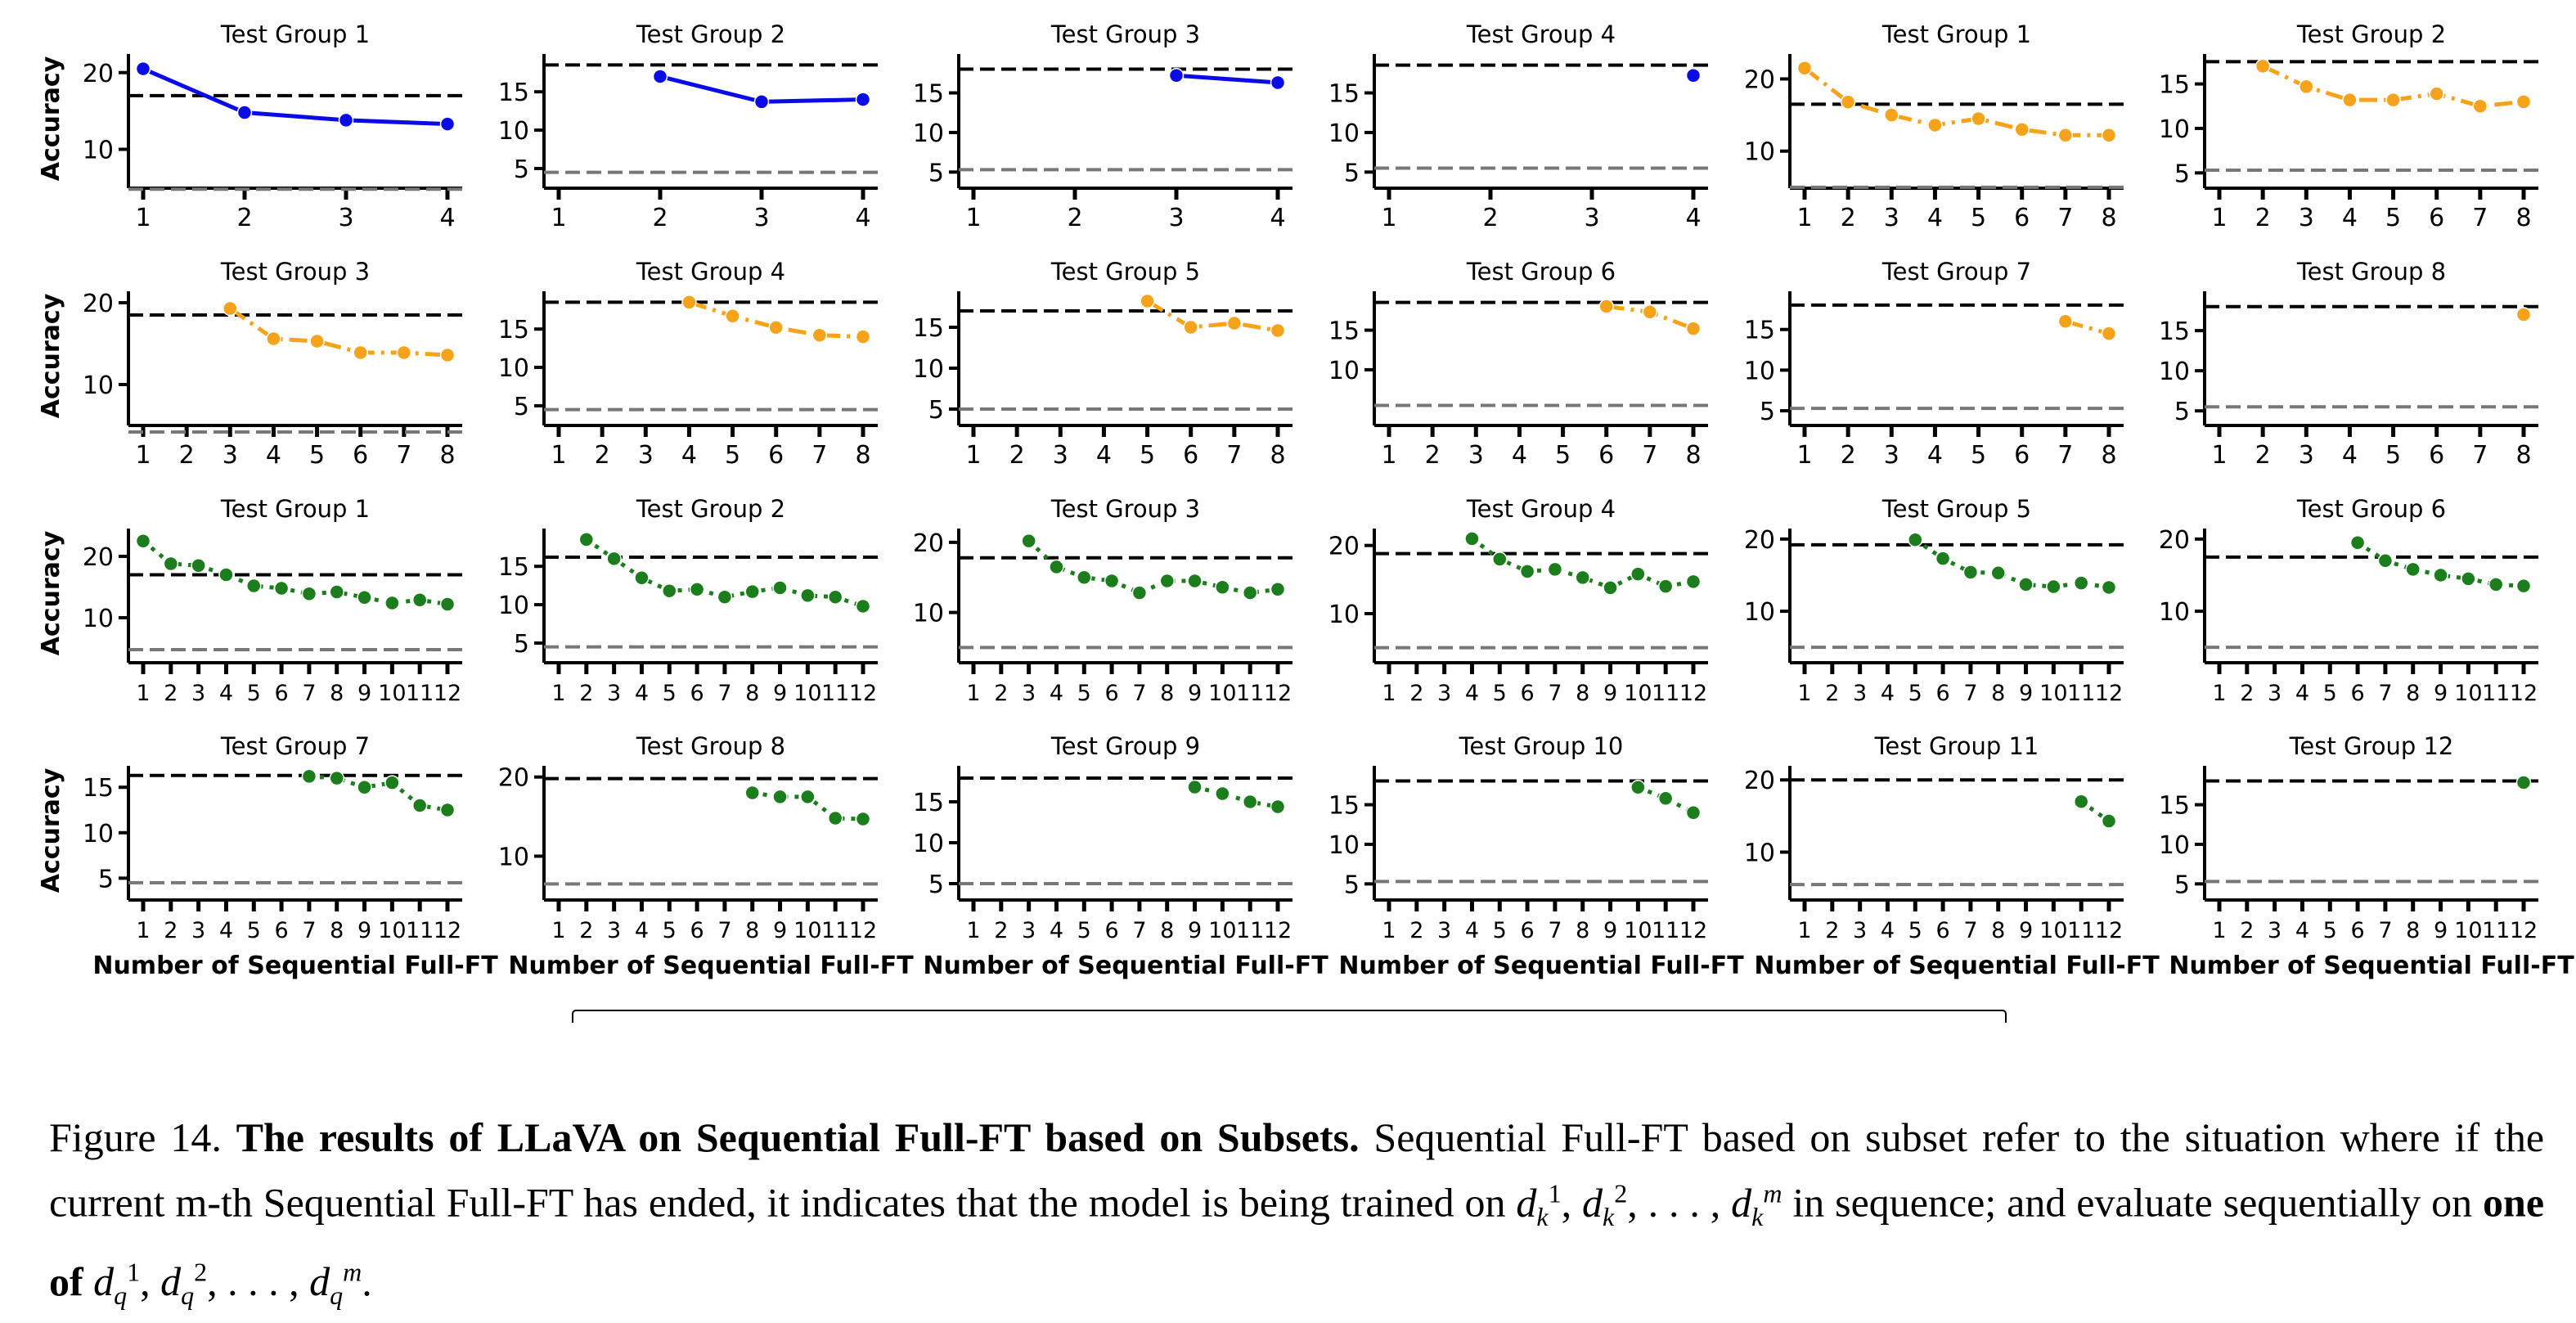 This screenshot has width=2576, height=1323. Describe the element at coordinates (250, 126) in the screenshot. I see `panel-1: Test Group 1 10 20 1 2 3 4 Accuracy` at that location.